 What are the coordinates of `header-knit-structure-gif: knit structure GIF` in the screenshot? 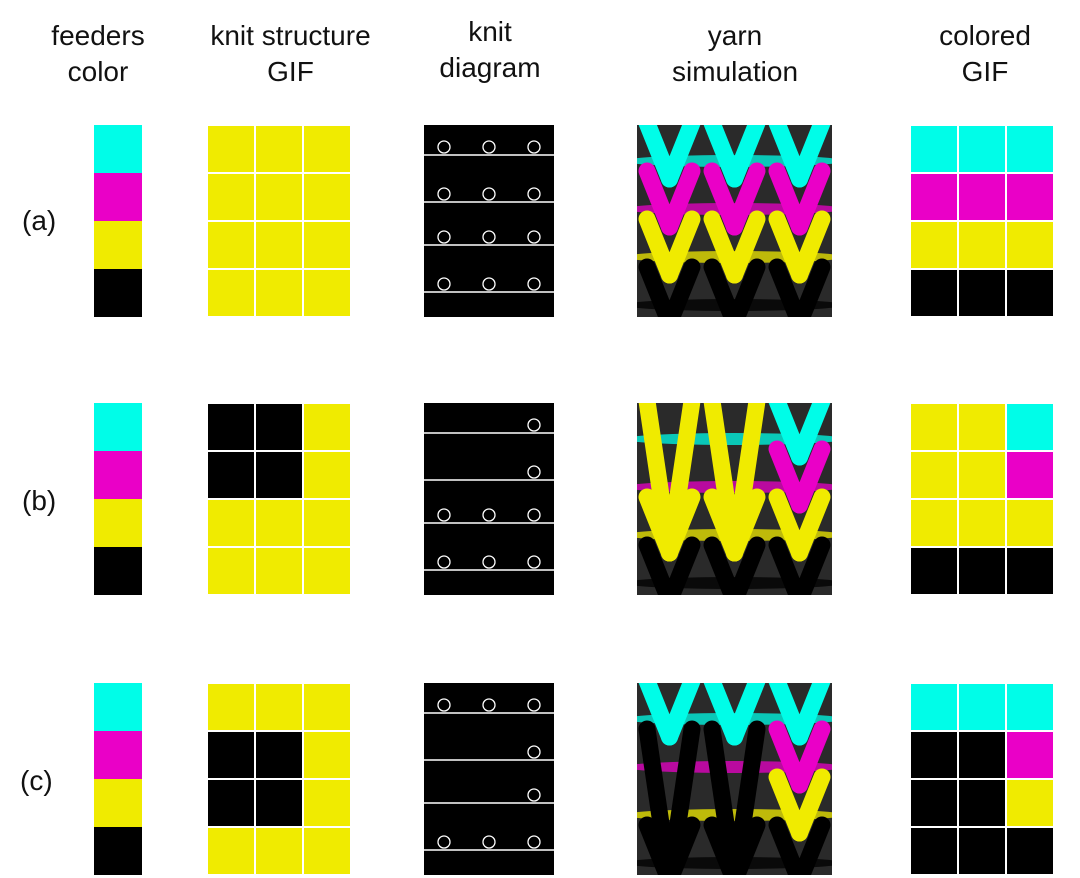 It's located at (290, 53).